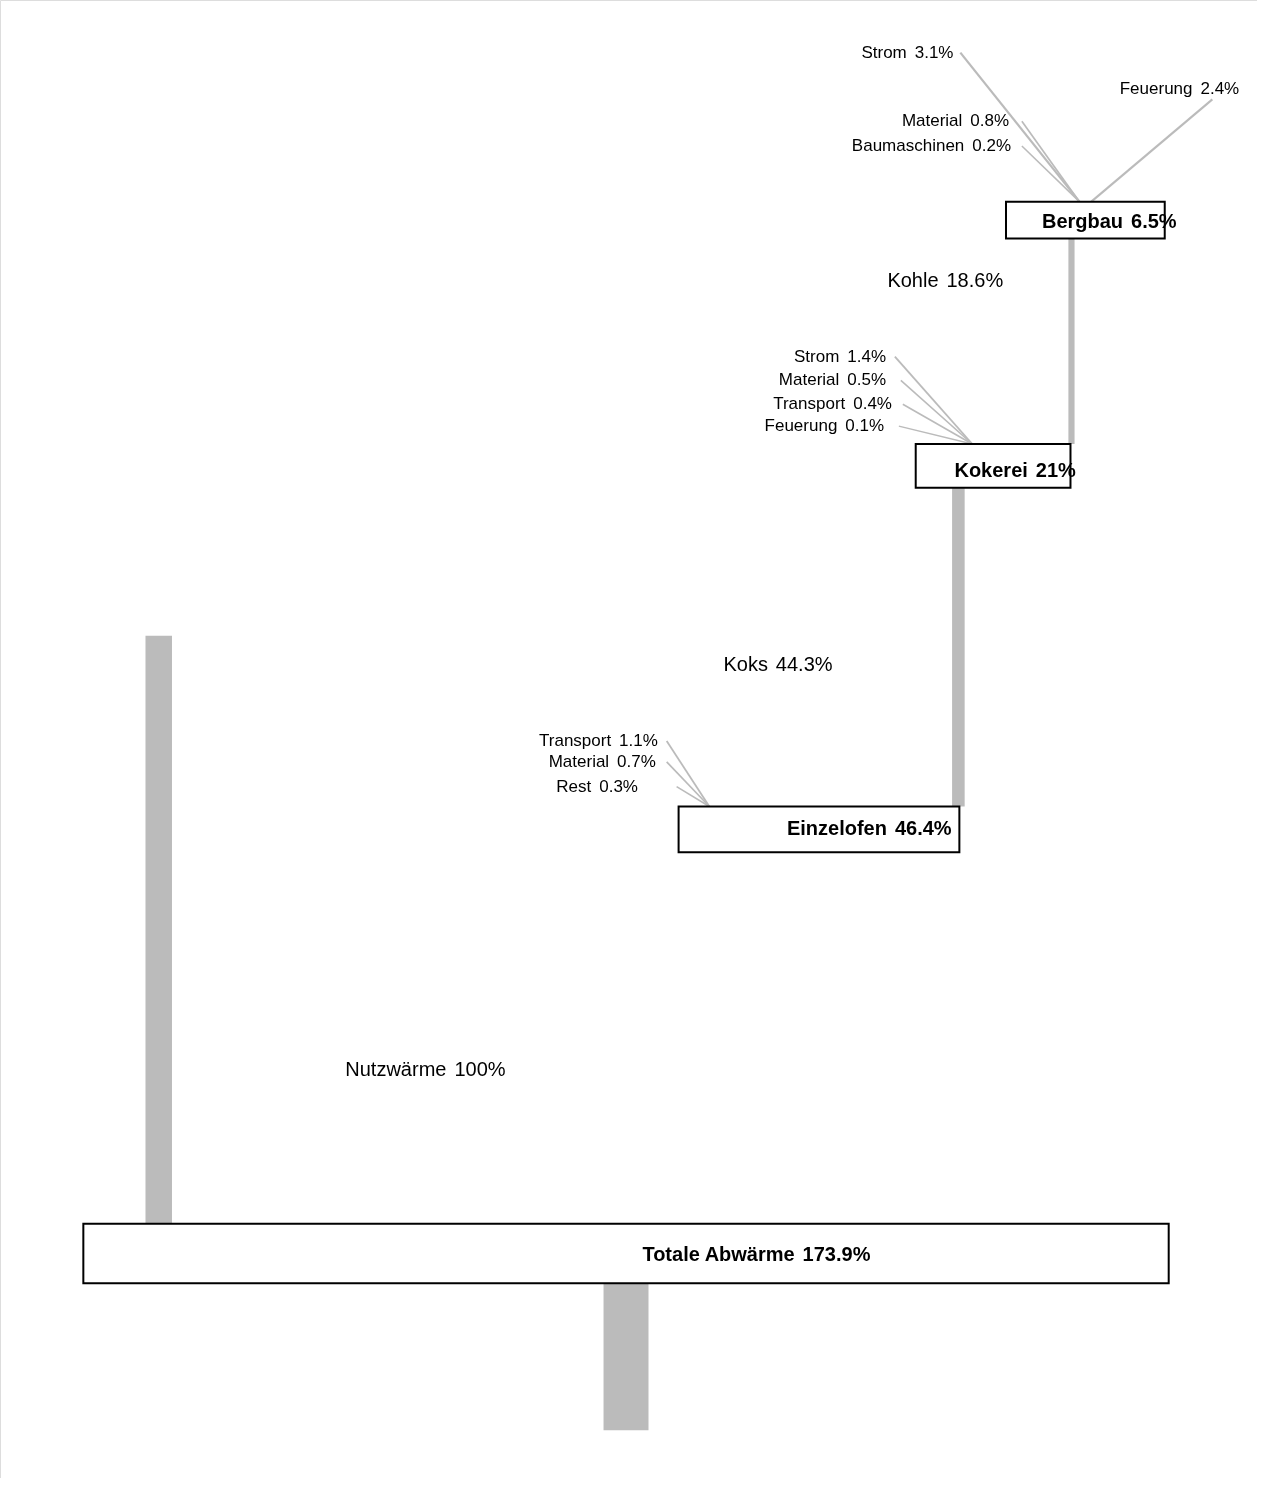 The width and height of the screenshot is (1267, 1488). What do you see at coordinates (872, 404) in the screenshot?
I see `data-label: 0.4%` at bounding box center [872, 404].